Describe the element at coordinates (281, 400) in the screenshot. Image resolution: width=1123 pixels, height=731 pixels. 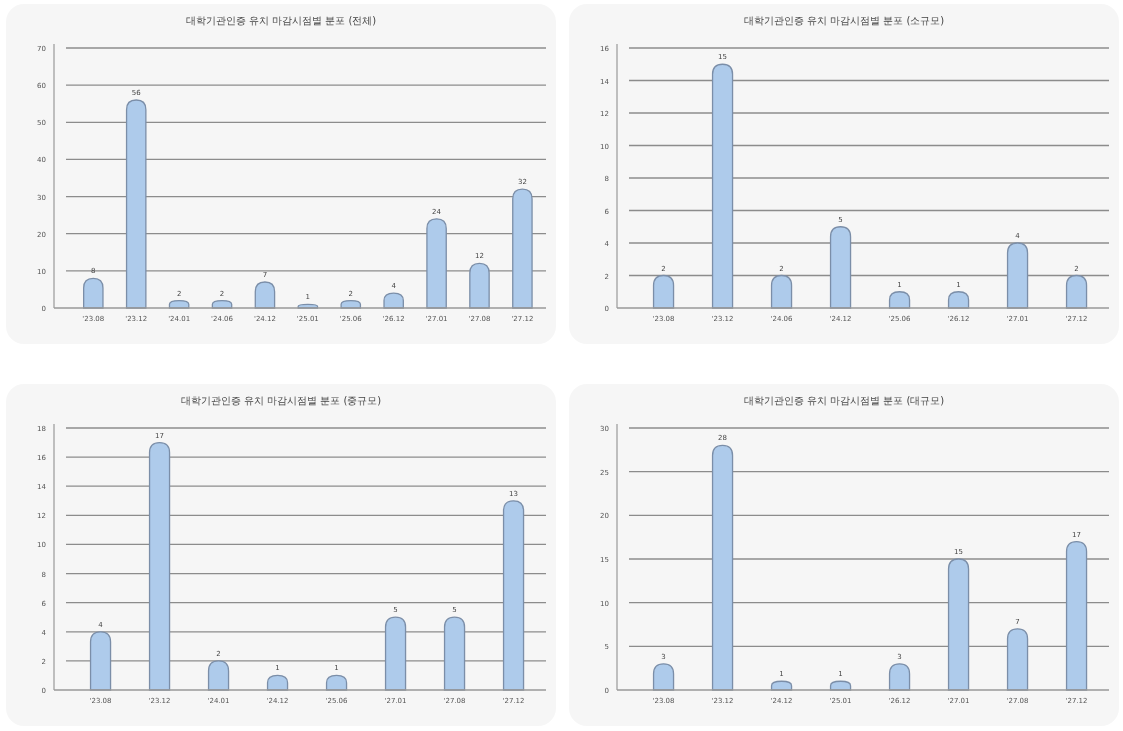
I see `chart-title: 대학기관인증 유치 마감시점별 분포 (중규모)` at that location.